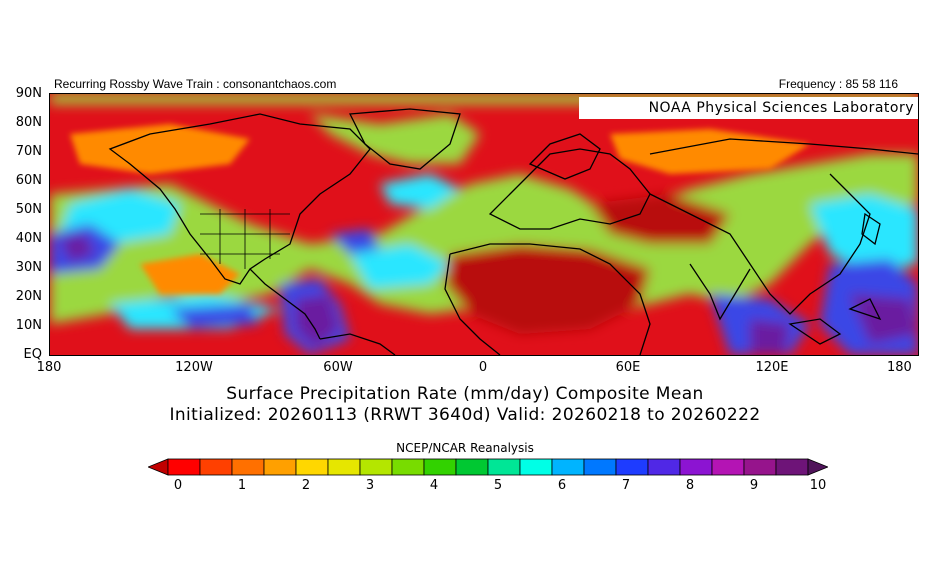  I want to click on colorbar, so click(488, 467).